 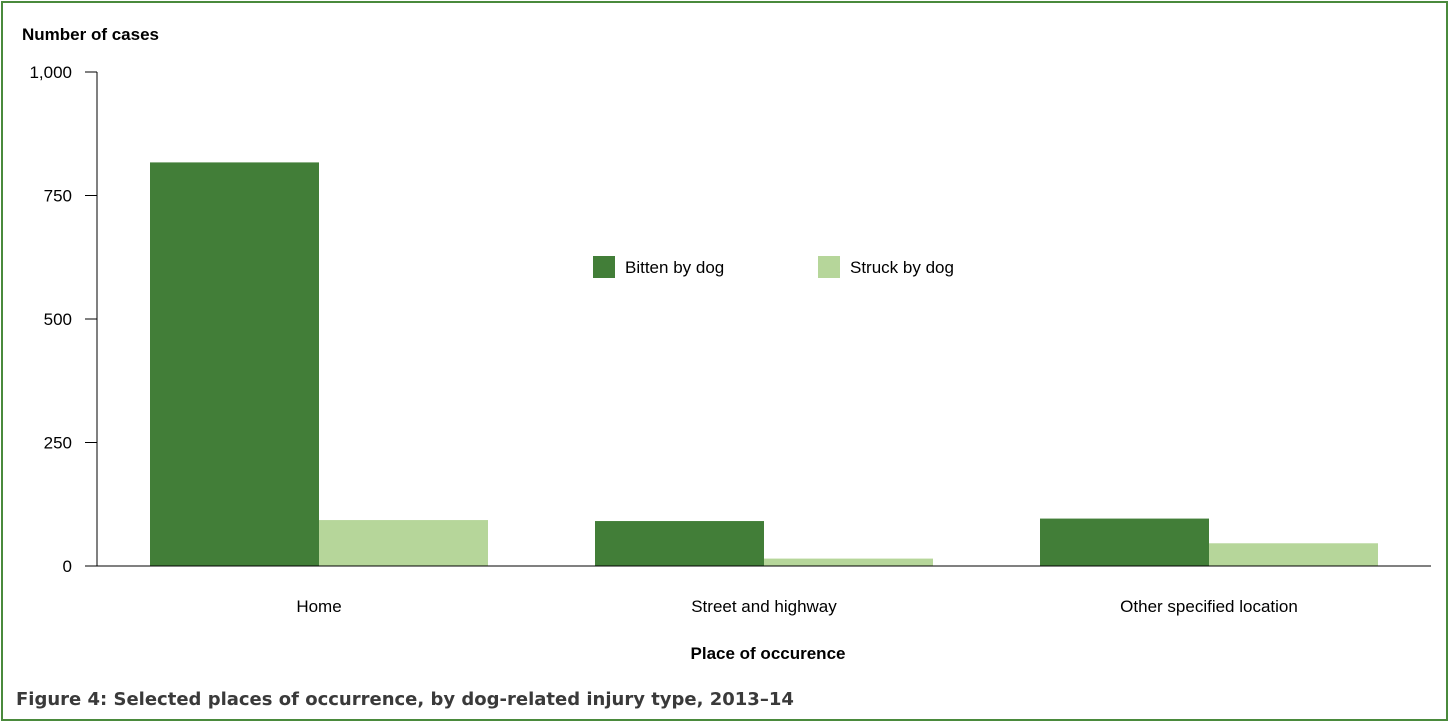 I want to click on x-tick-label: Home, so click(x=318, y=606).